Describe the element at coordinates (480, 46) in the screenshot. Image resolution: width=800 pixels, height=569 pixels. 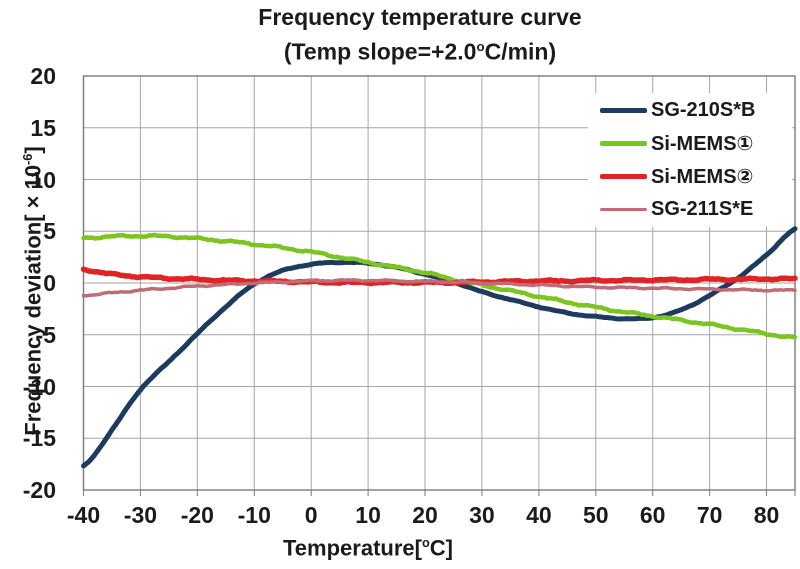
I see `chart-subtitle-superscript: o` at that location.